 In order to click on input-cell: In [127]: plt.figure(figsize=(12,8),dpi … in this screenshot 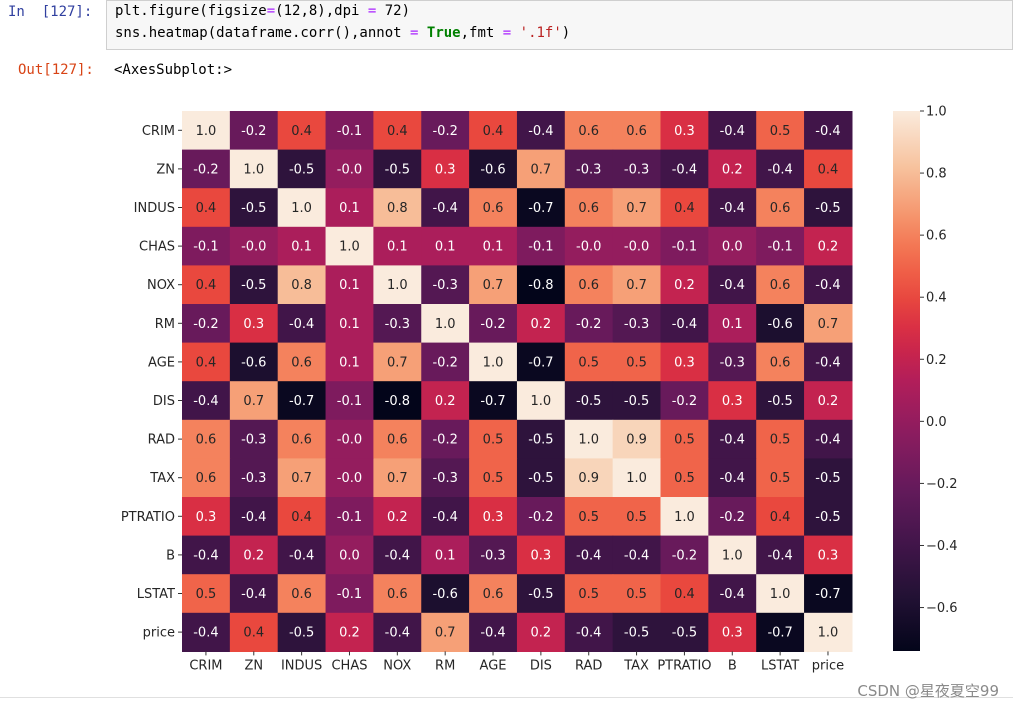, I will do `click(506, 26)`.